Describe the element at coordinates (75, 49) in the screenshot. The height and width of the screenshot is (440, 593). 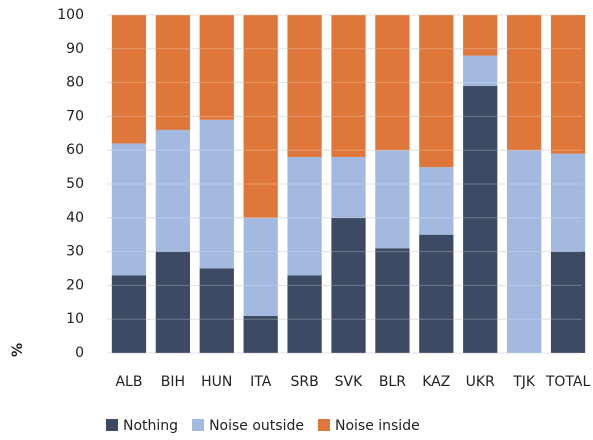
I see `y-tick-label: 90` at that location.